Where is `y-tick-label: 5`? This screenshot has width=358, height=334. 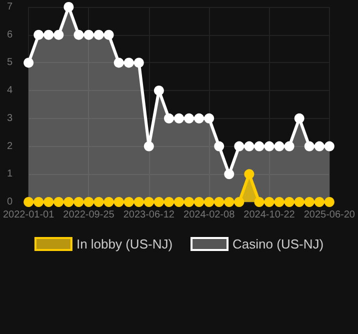 y-tick-label: 5 is located at coordinates (10, 62).